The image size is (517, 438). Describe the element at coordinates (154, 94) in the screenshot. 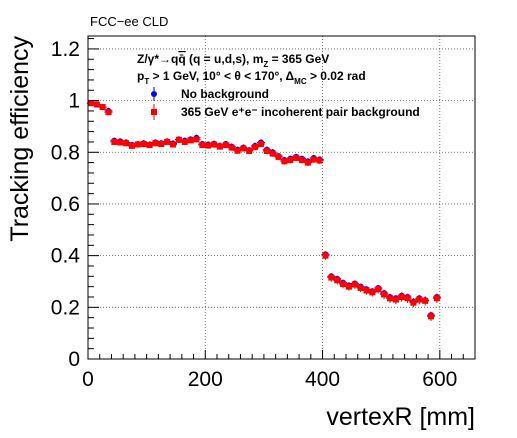

I see `legend-marker-no-background` at that location.